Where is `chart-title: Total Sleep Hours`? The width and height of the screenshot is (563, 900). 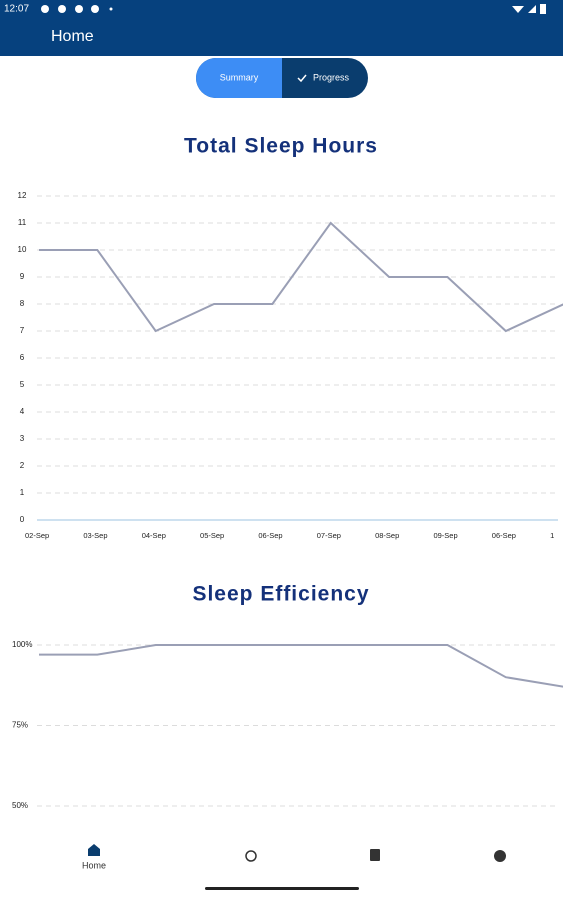 chart-title: Total Sleep Hours is located at coordinates (281, 146).